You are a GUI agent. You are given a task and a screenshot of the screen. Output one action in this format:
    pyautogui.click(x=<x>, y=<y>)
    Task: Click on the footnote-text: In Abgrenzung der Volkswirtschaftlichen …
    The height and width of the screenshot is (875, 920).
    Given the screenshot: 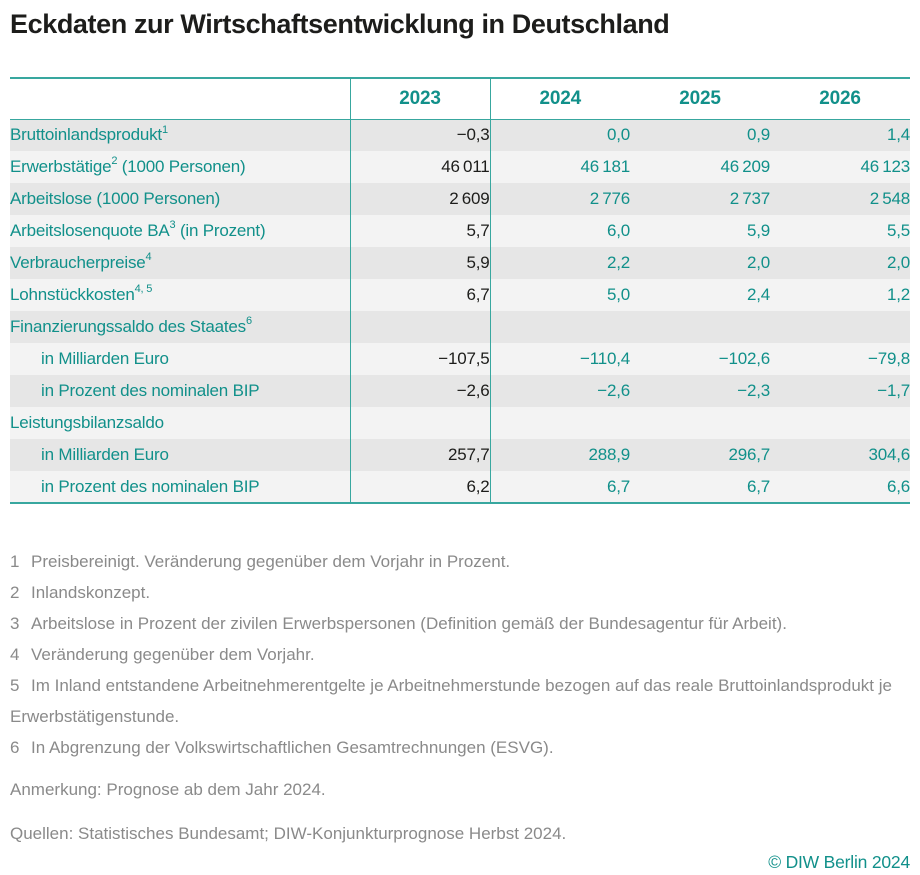 What is the action you would take?
    pyautogui.click(x=292, y=747)
    